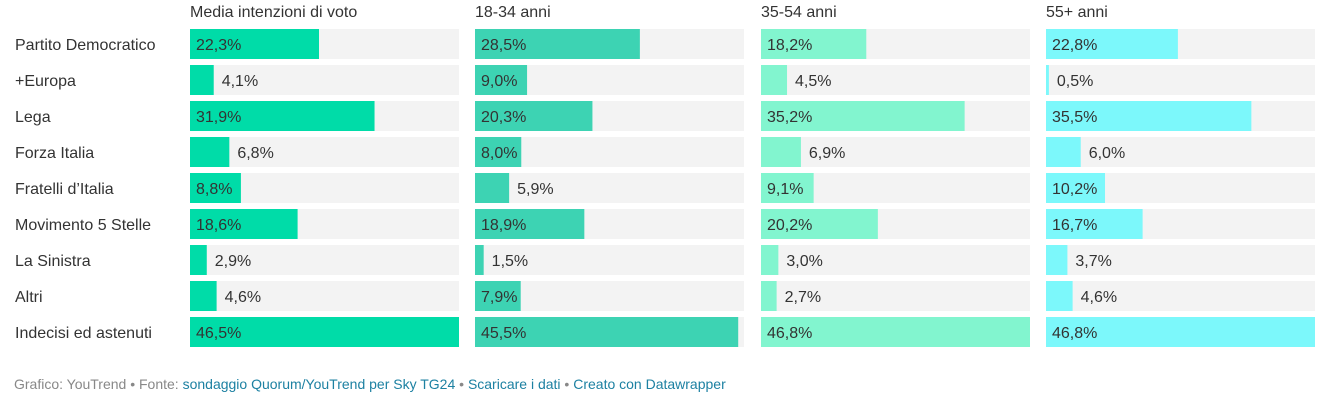 The height and width of the screenshot is (402, 1321). What do you see at coordinates (83, 333) in the screenshot?
I see `row-label: Indecisi ed astenuti` at bounding box center [83, 333].